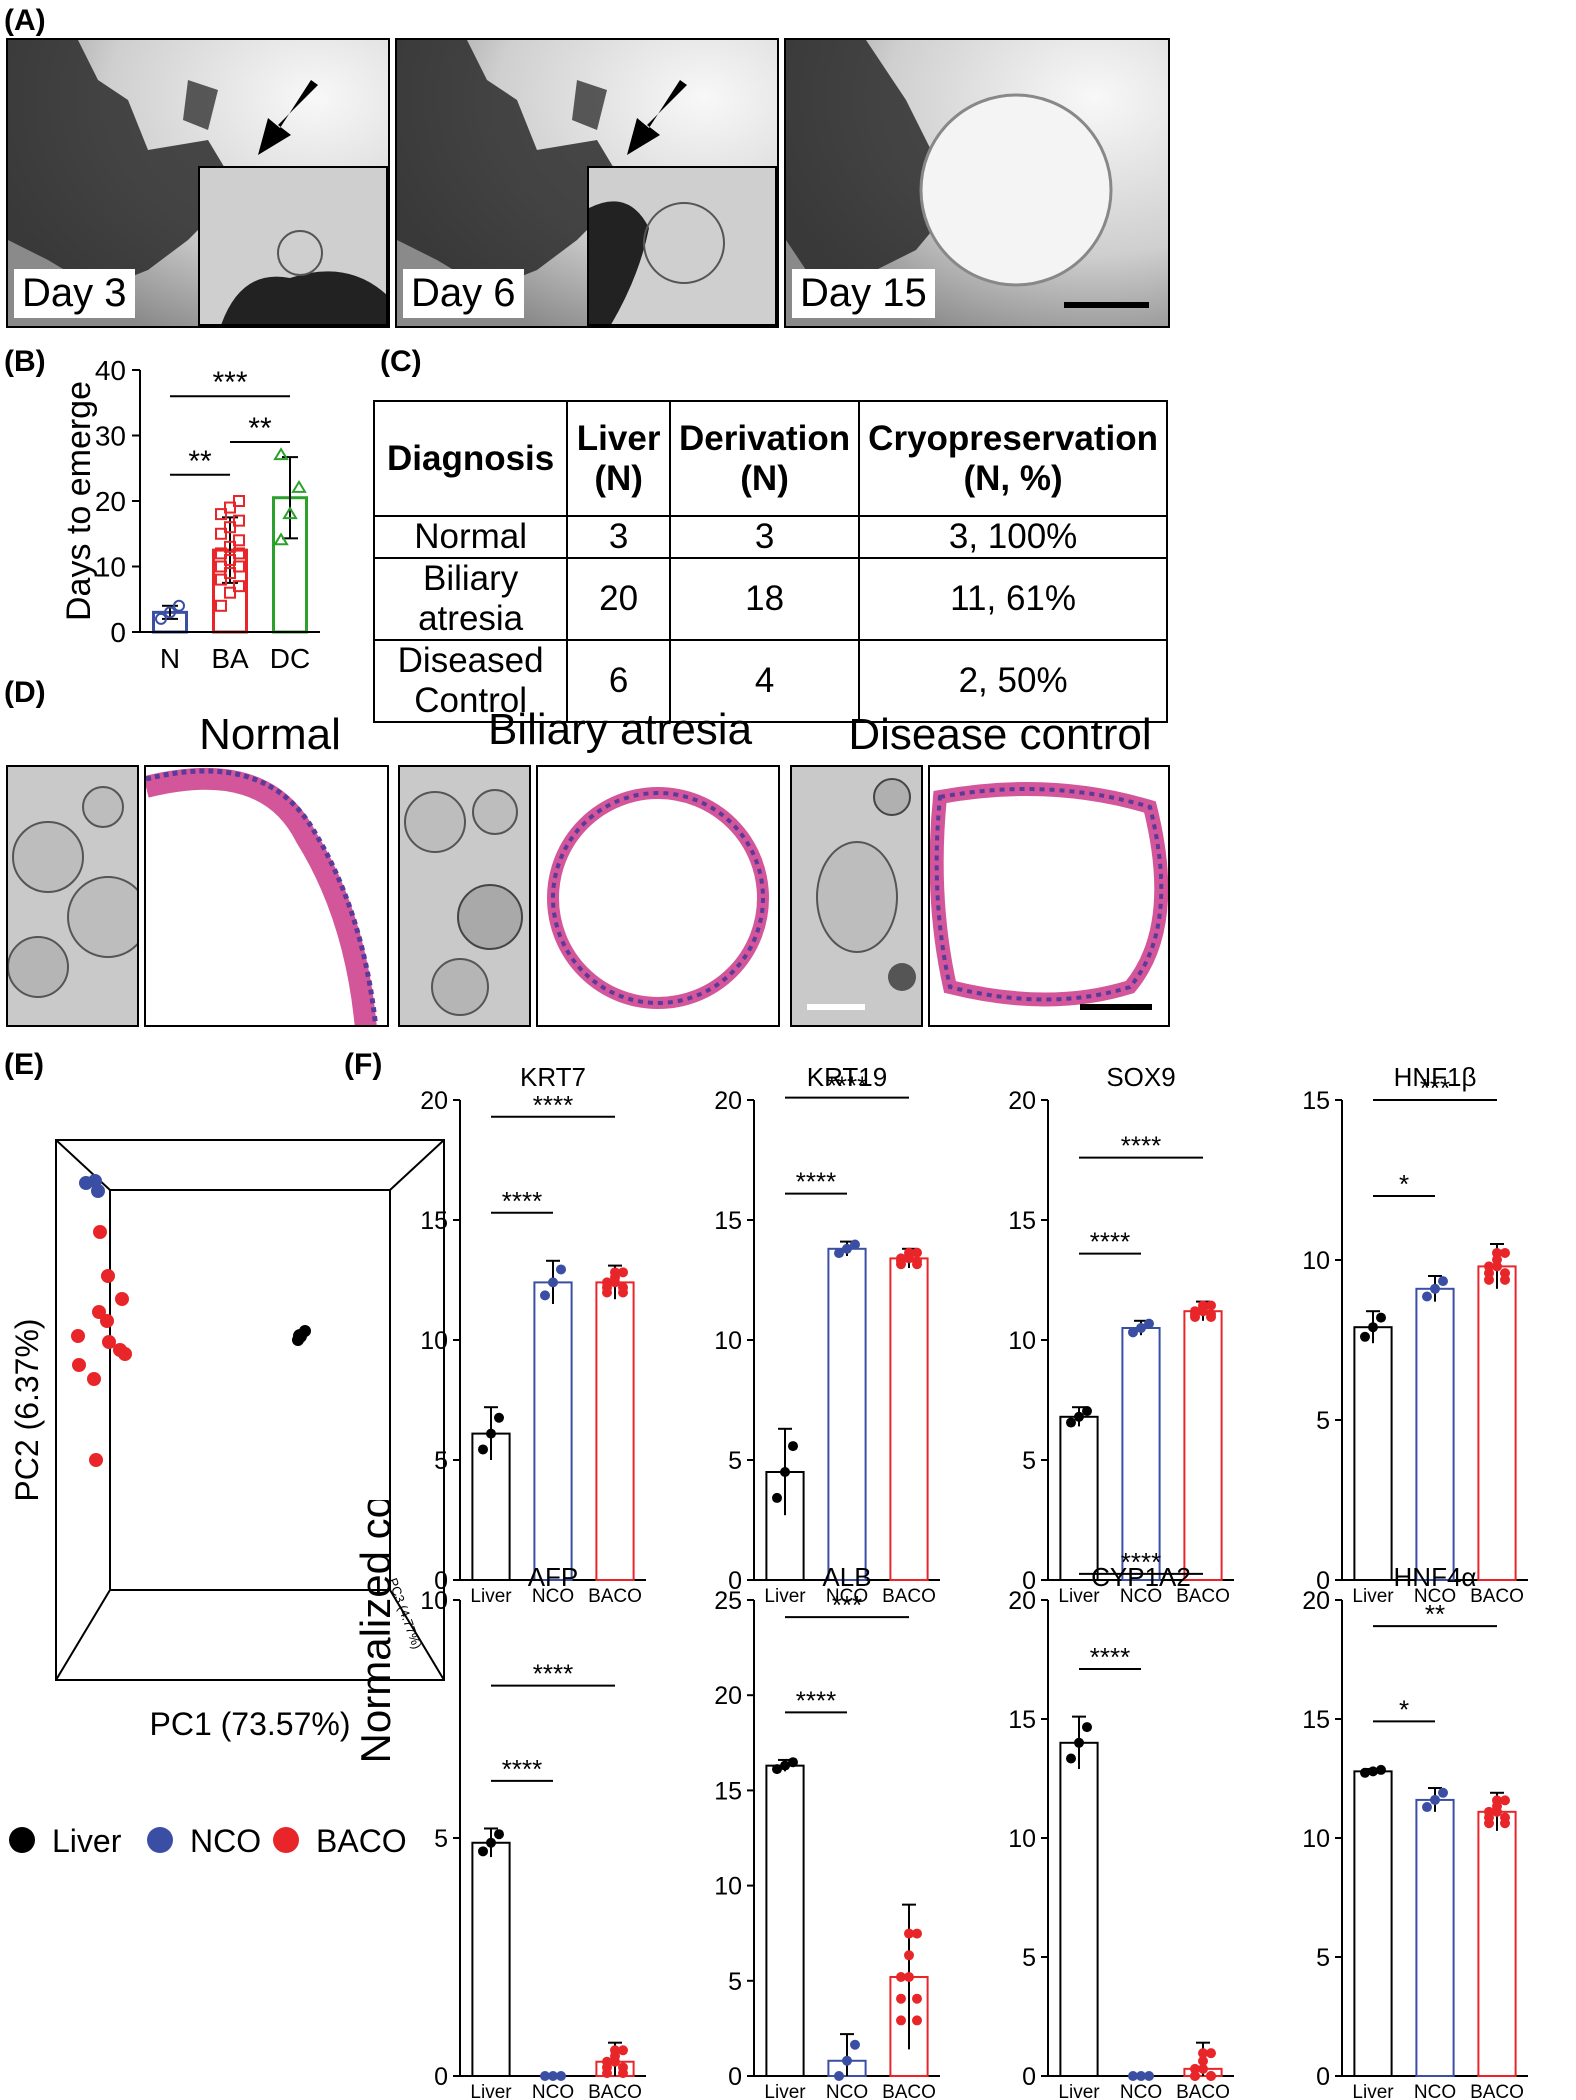 This screenshot has width=1576, height=2100. I want to click on table-cell: 3, 100%, so click(1013, 537).